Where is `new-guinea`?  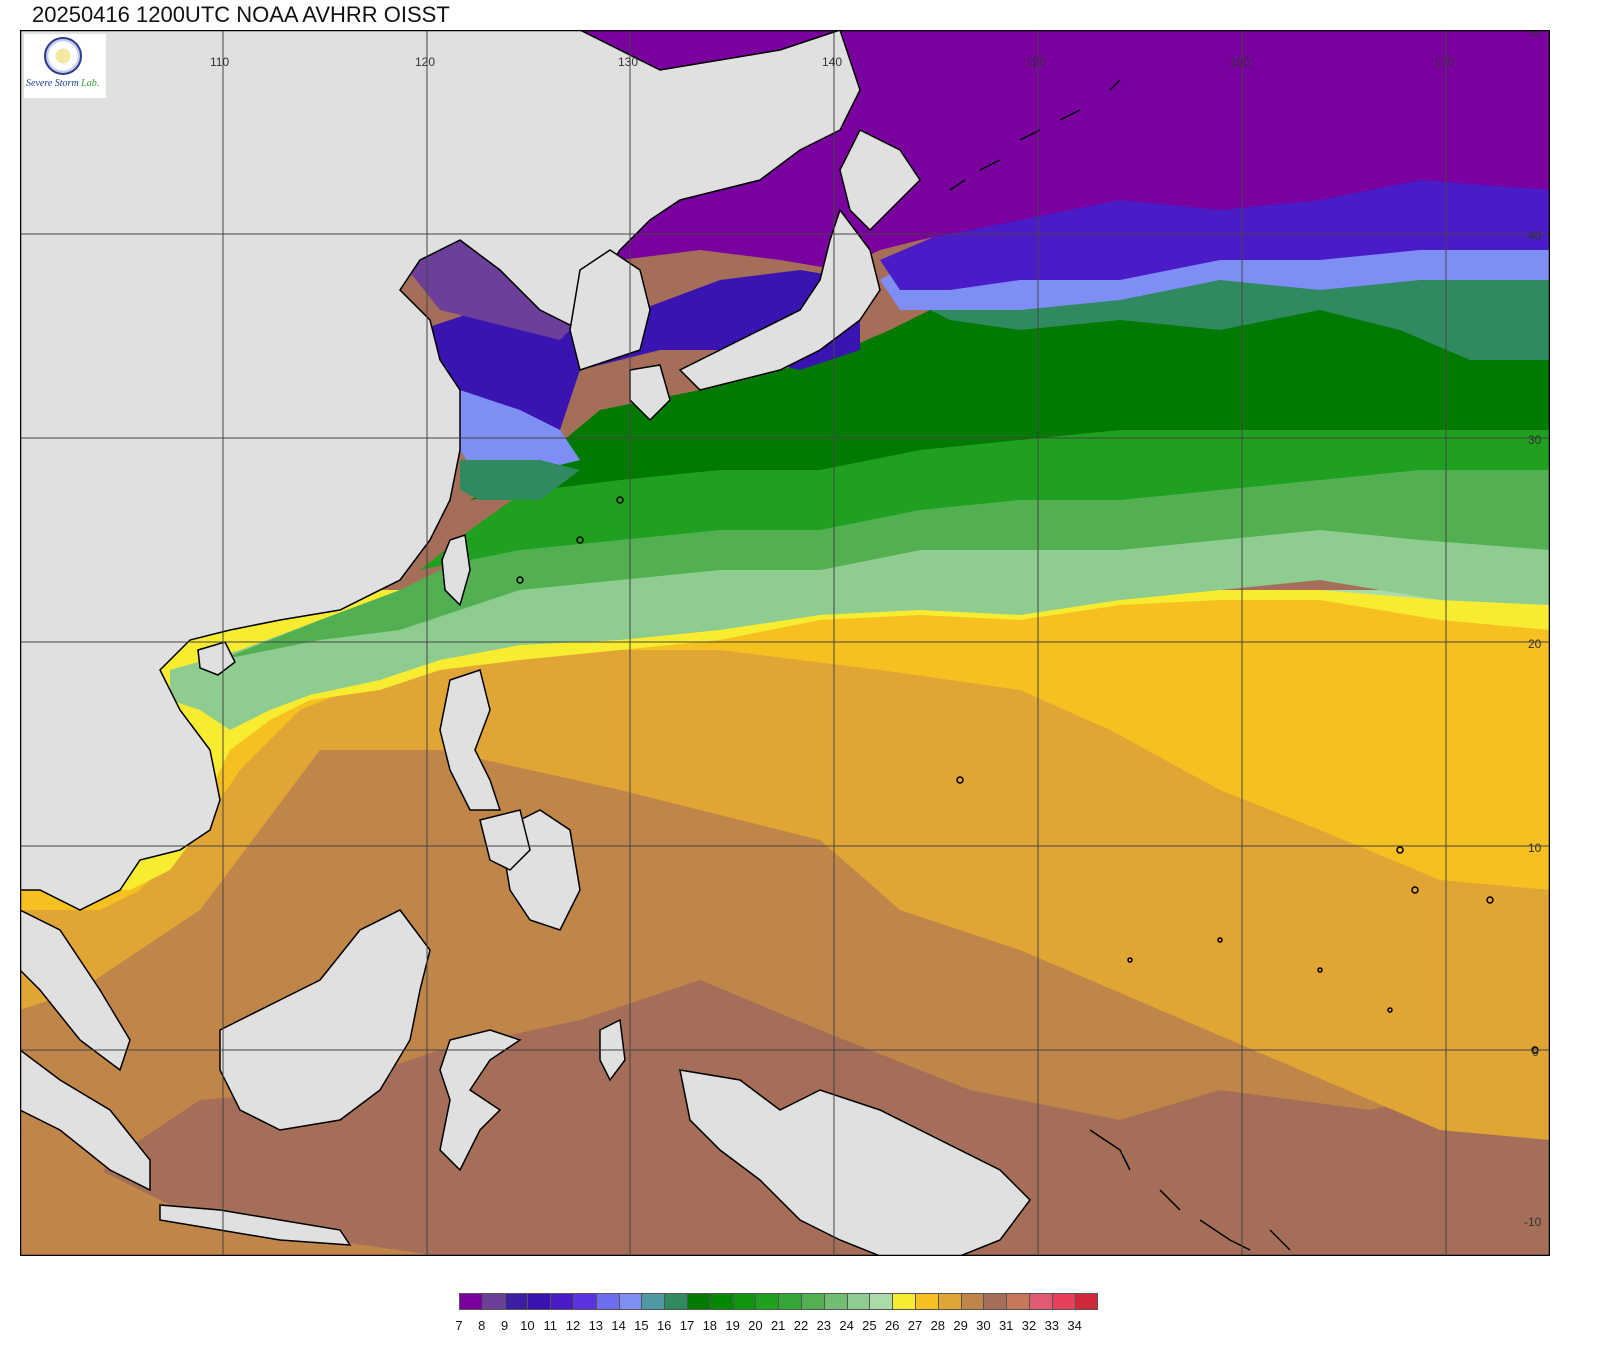
new-guinea is located at coordinates (855, 1162).